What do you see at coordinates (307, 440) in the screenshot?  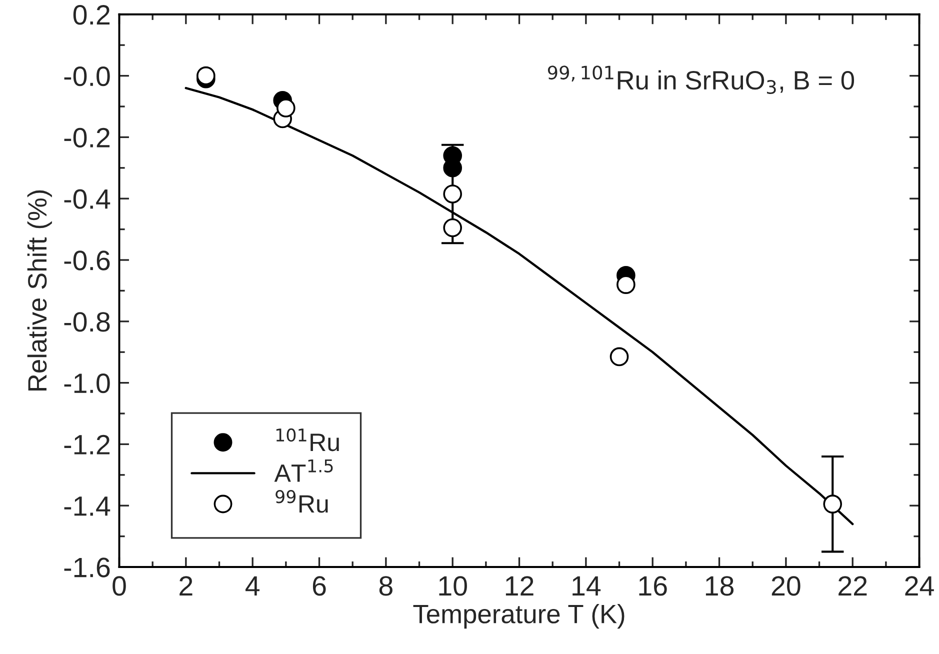 I see `legend-label: $^{101}$Ru` at bounding box center [307, 440].